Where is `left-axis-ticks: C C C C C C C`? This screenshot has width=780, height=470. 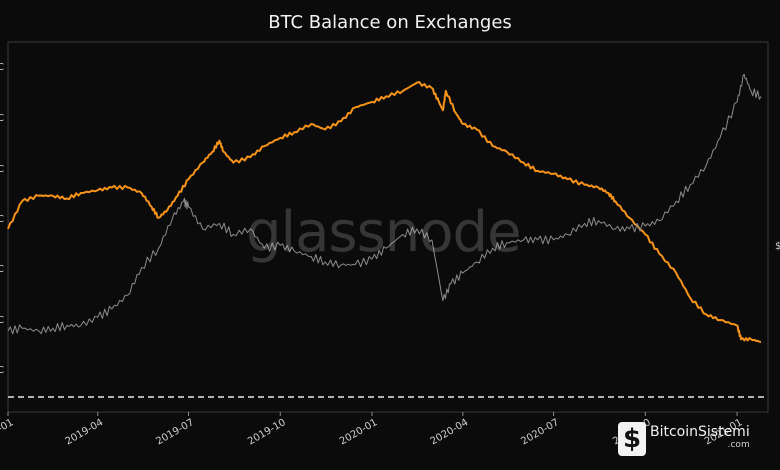
left-axis-ticks: C C C C C C C is located at coordinates (2, 219).